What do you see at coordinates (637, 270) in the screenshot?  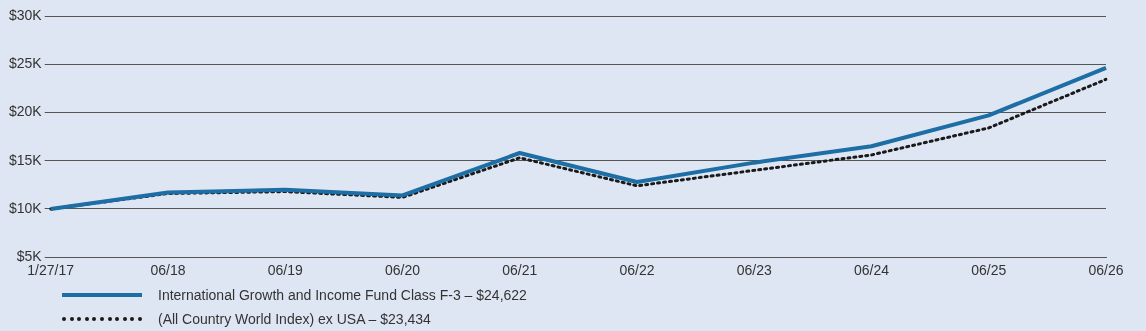 I see `x-tick-label: 06/22` at bounding box center [637, 270].